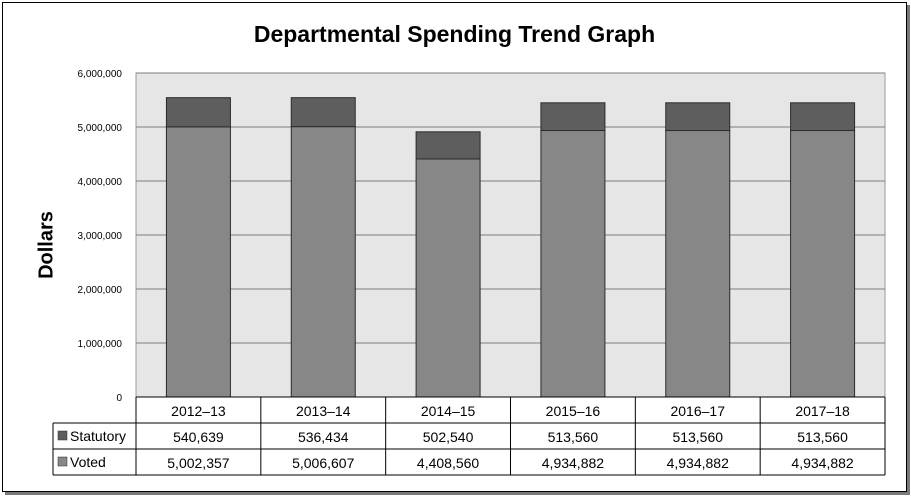 The width and height of the screenshot is (911, 496). I want to click on y-tick-label: 5,000,000, so click(100, 128).